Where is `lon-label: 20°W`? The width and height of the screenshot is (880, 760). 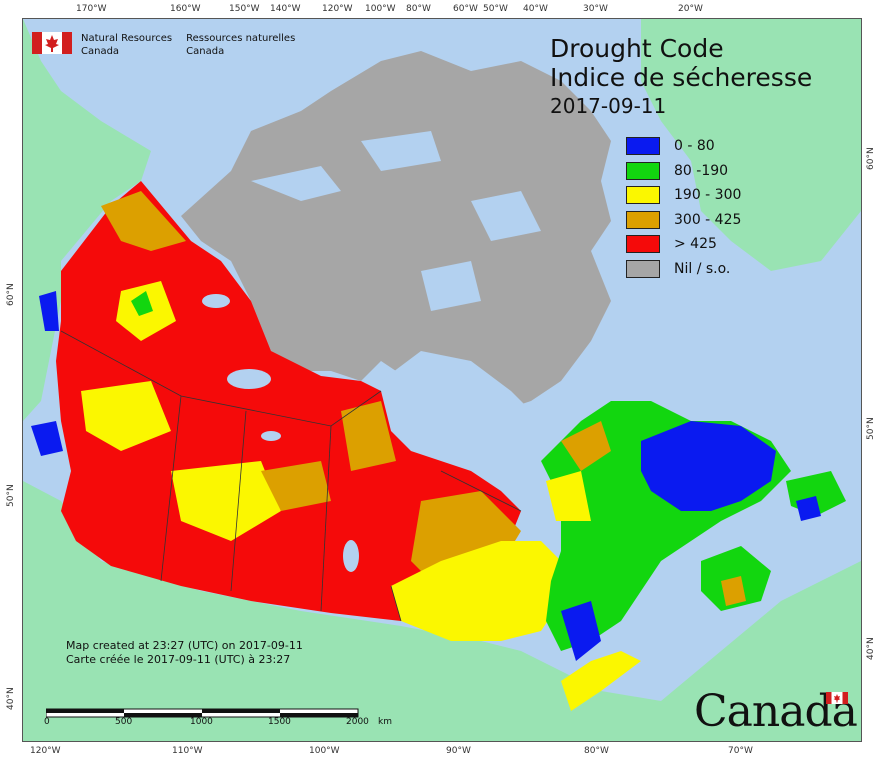 lon-label: 20°W is located at coordinates (690, 9).